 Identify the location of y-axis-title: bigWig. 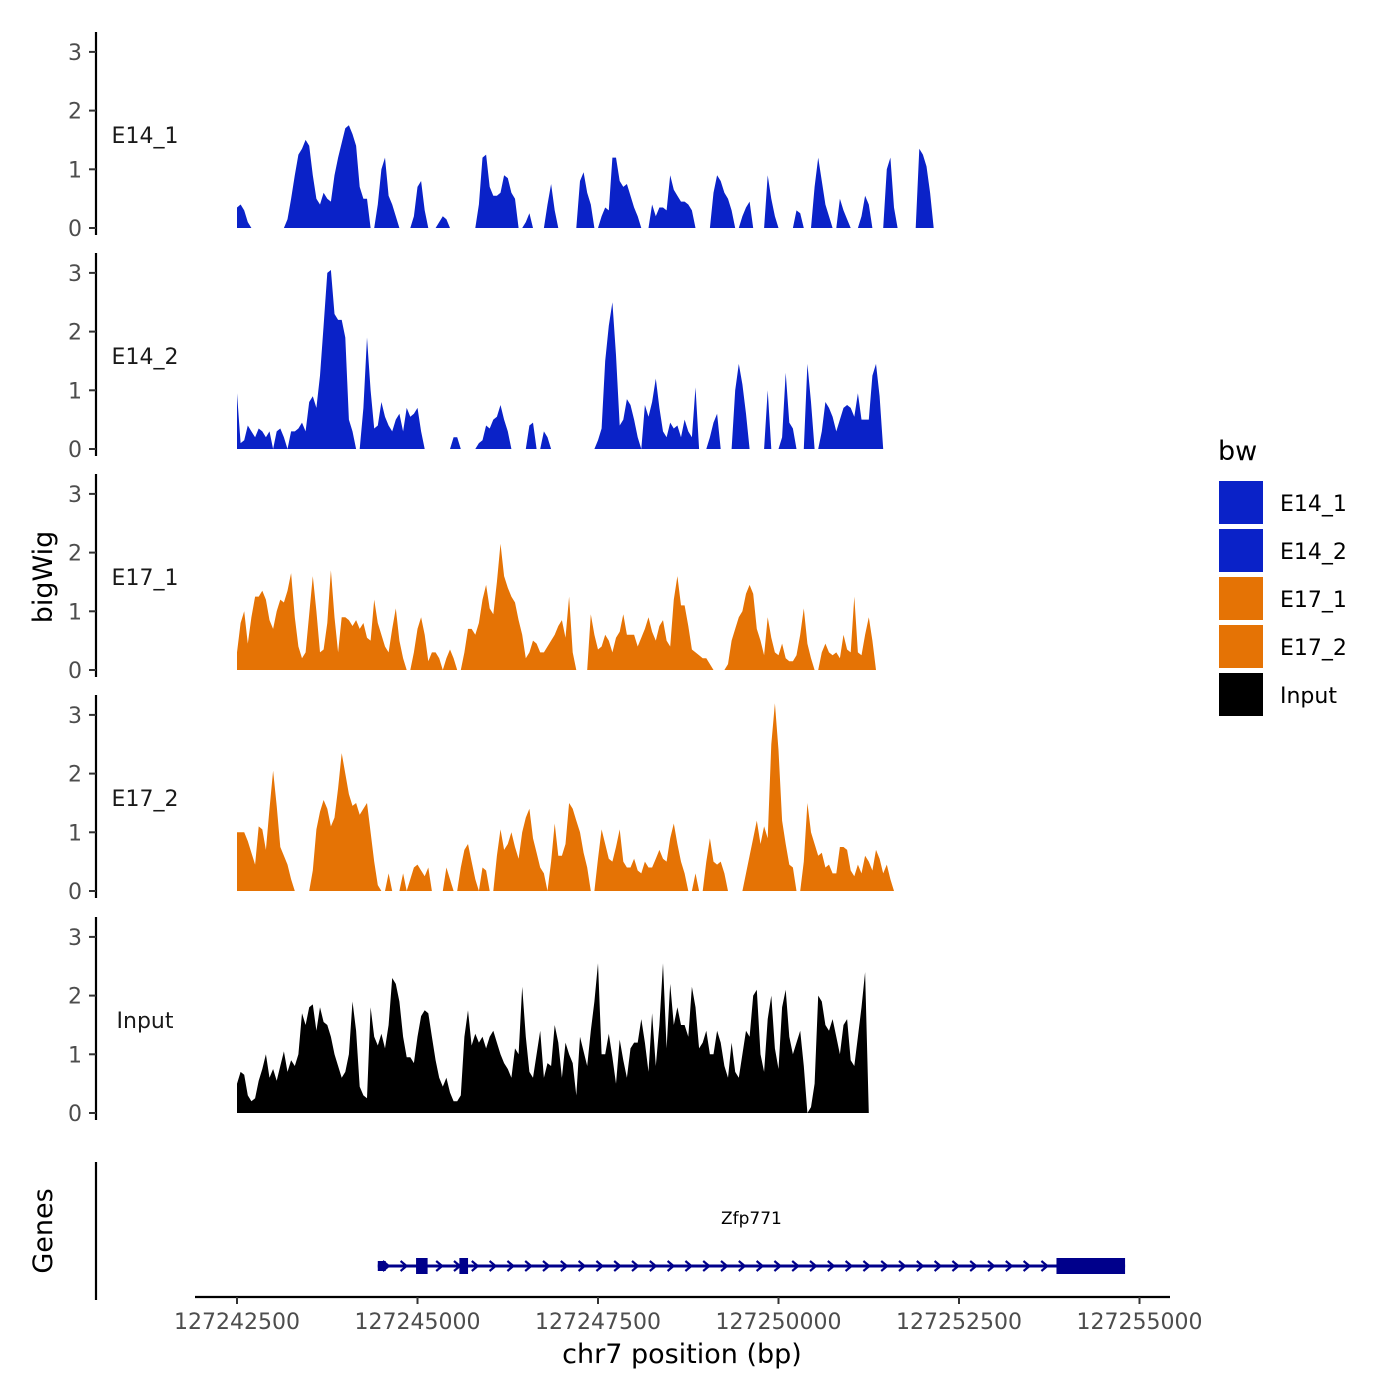
(43, 577).